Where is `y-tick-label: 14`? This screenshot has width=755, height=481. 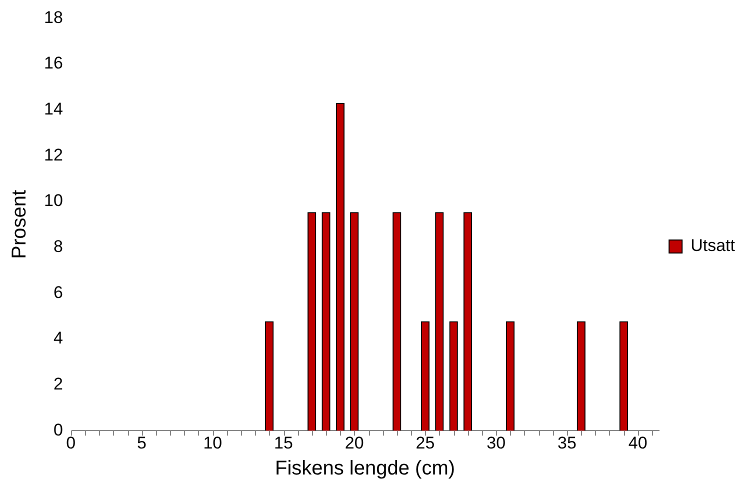
y-tick-label: 14 is located at coordinates (53, 109).